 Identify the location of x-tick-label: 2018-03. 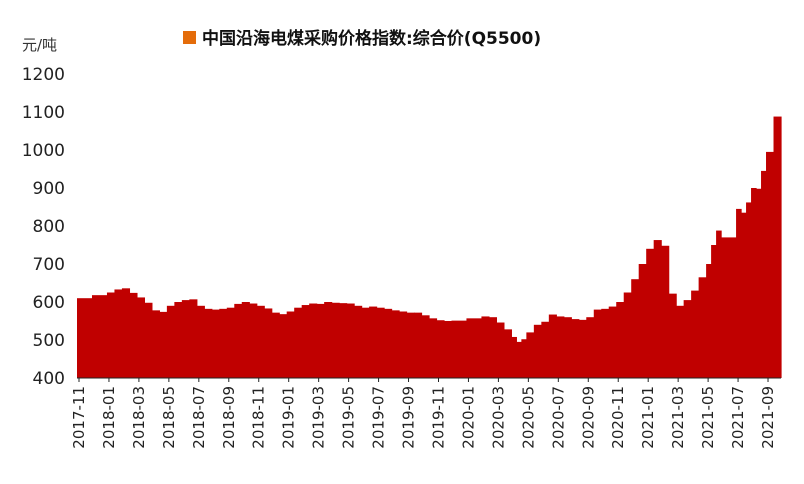
(139, 417).